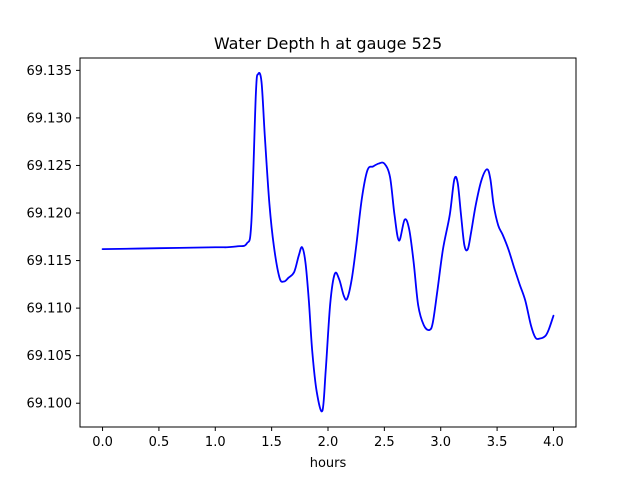 The width and height of the screenshot is (640, 484). What do you see at coordinates (271, 442) in the screenshot?
I see `x-tick-label: 1.5` at bounding box center [271, 442].